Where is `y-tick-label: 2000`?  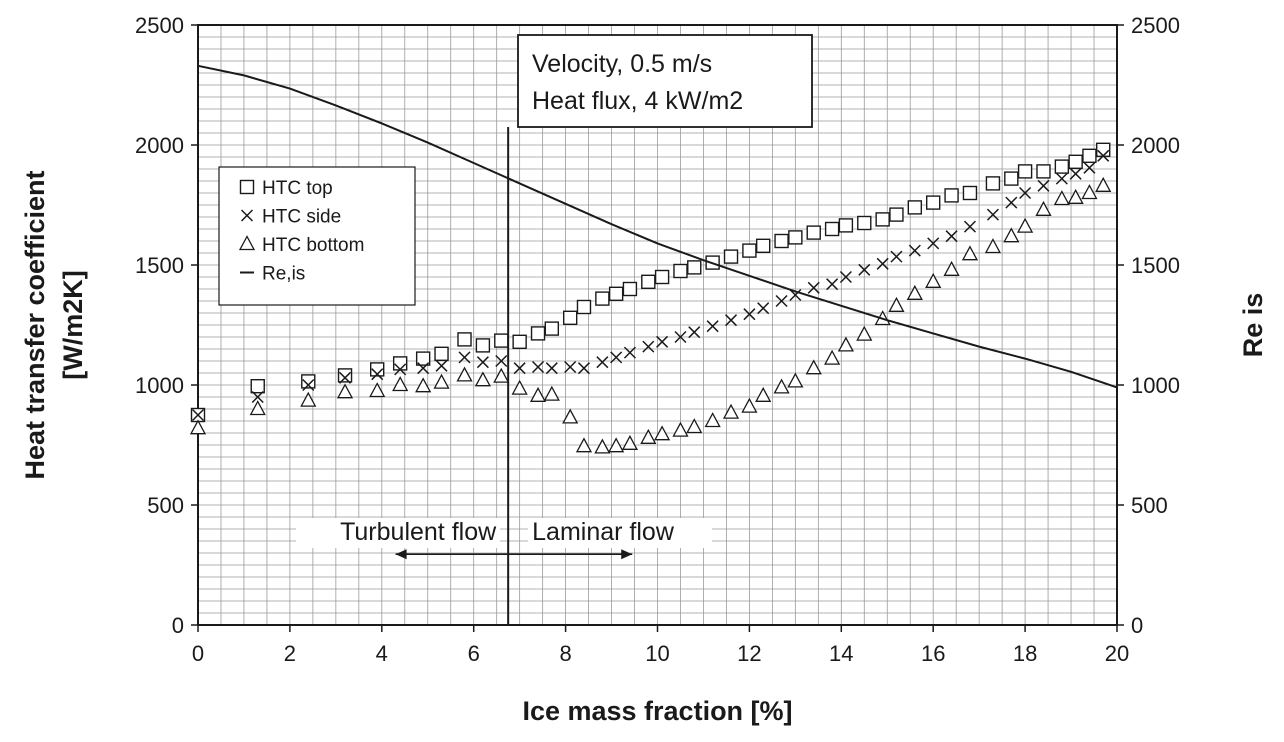 y-tick-label: 2000 is located at coordinates (159, 145).